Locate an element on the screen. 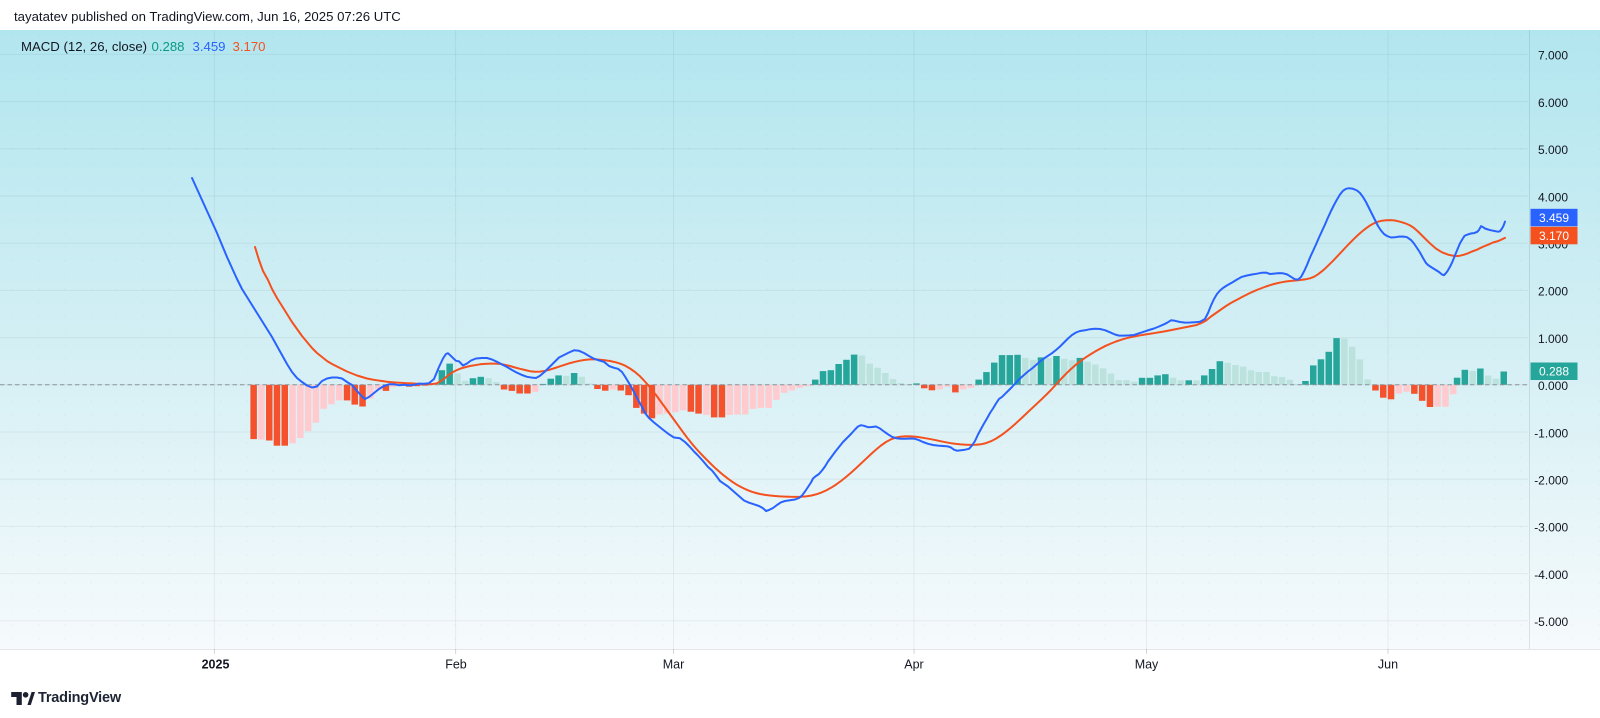 The height and width of the screenshot is (718, 1600). svg-text: 2.000 is located at coordinates (1553, 292).